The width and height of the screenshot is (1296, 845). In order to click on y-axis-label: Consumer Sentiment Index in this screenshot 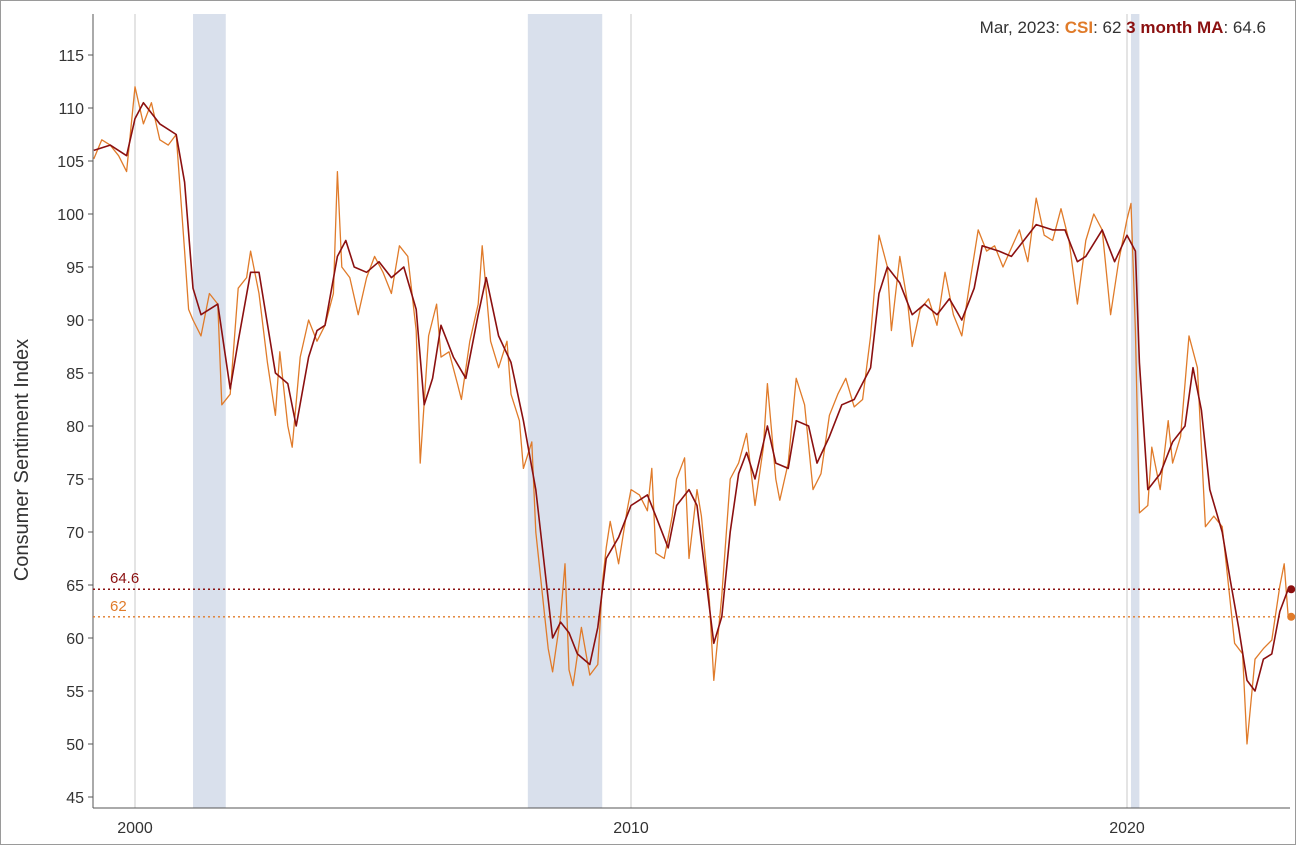, I will do `click(22, 460)`.